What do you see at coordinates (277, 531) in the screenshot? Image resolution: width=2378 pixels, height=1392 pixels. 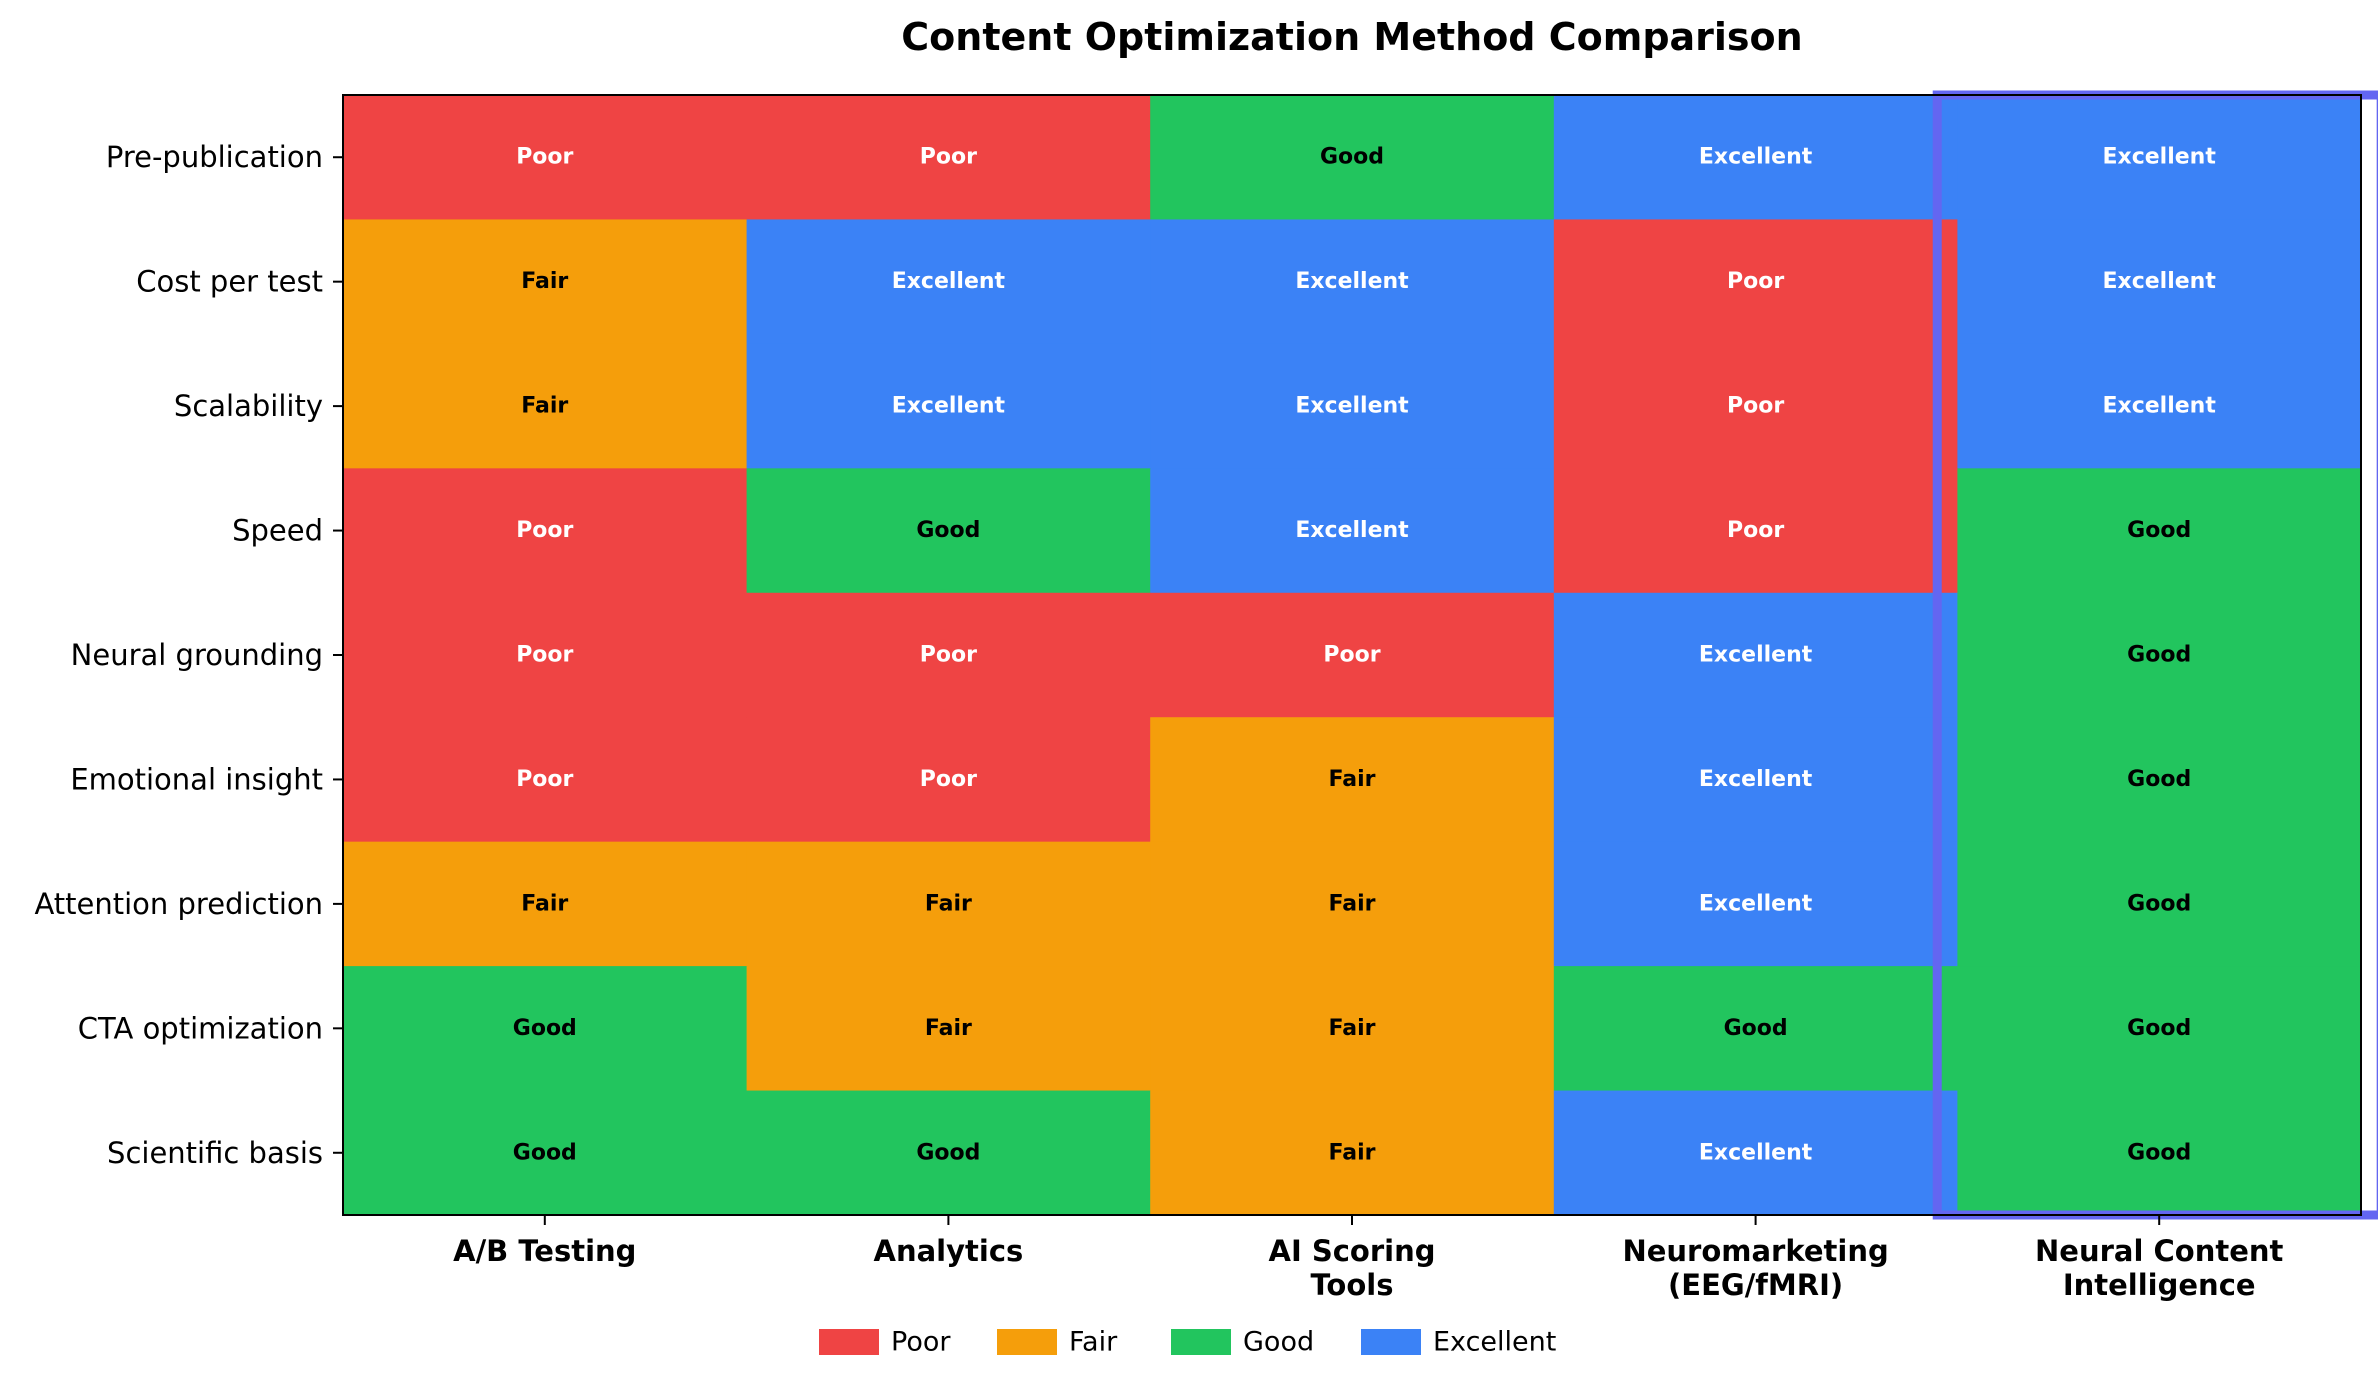 I see `y-tick-label: Speed` at bounding box center [277, 531].